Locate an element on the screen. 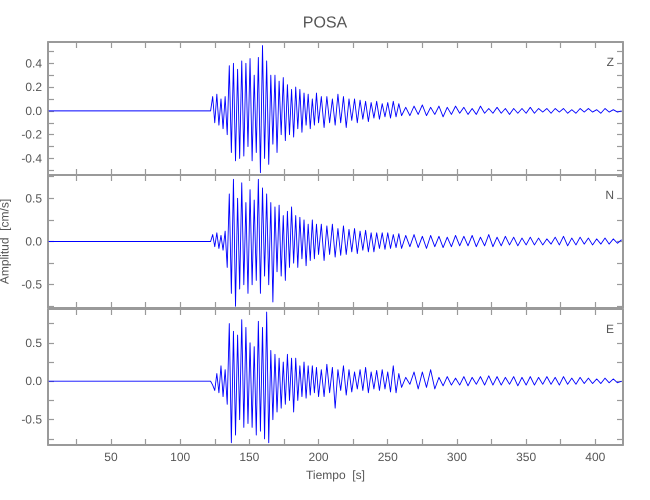  x-tick-label: 100 is located at coordinates (180, 457).